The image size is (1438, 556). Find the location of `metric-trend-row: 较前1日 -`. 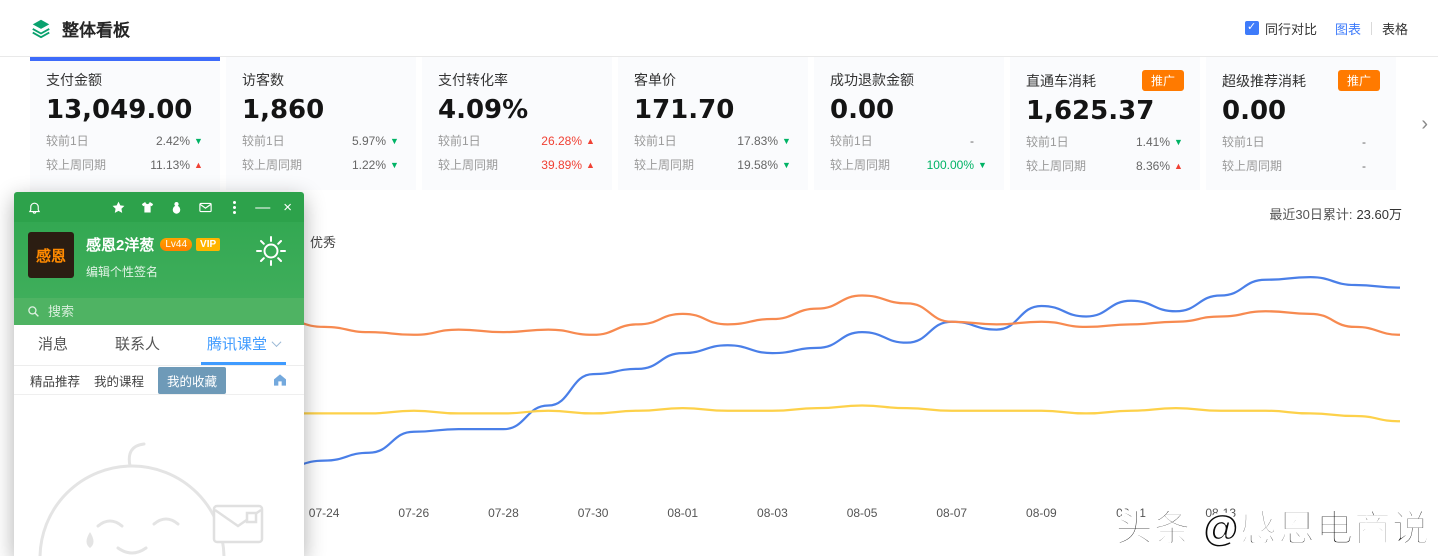

metric-trend-row: 较前1日 - is located at coordinates (1301, 141).